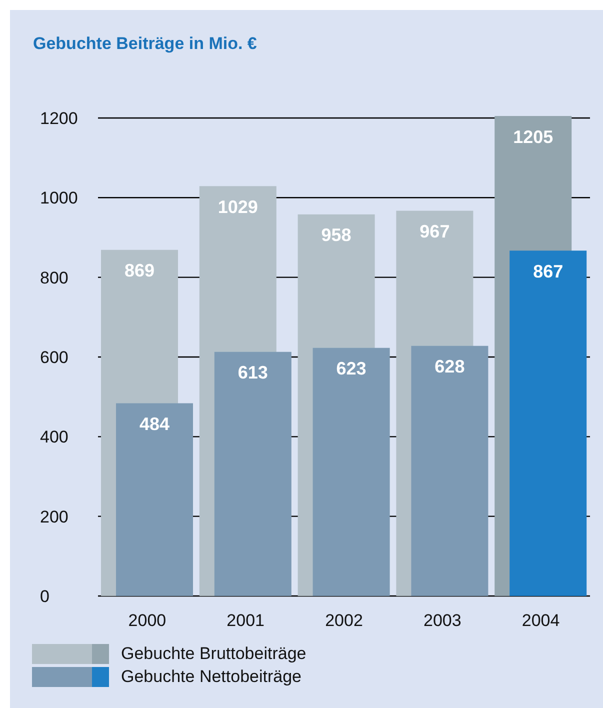 Image resolution: width=603 pixels, height=708 pixels. Describe the element at coordinates (54, 437) in the screenshot. I see `y-tick-label: 400` at that location.